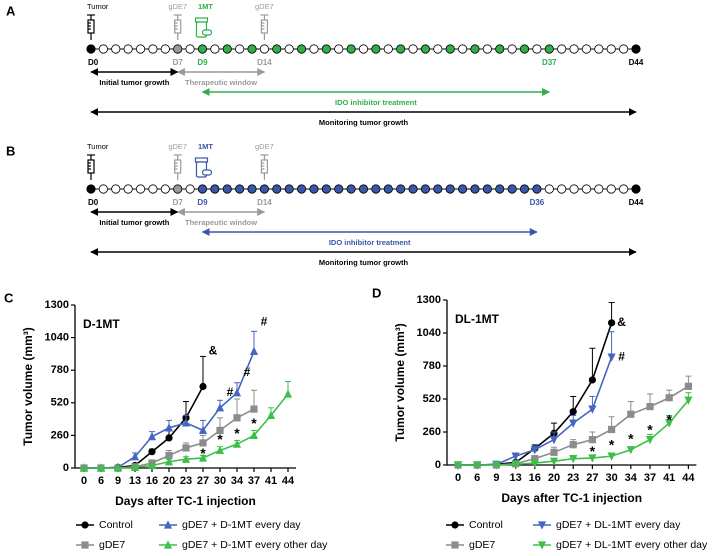 Image resolution: width=723 pixels, height=556 pixels. Describe the element at coordinates (118, 481) in the screenshot. I see `x-tick-label: 9` at that location.